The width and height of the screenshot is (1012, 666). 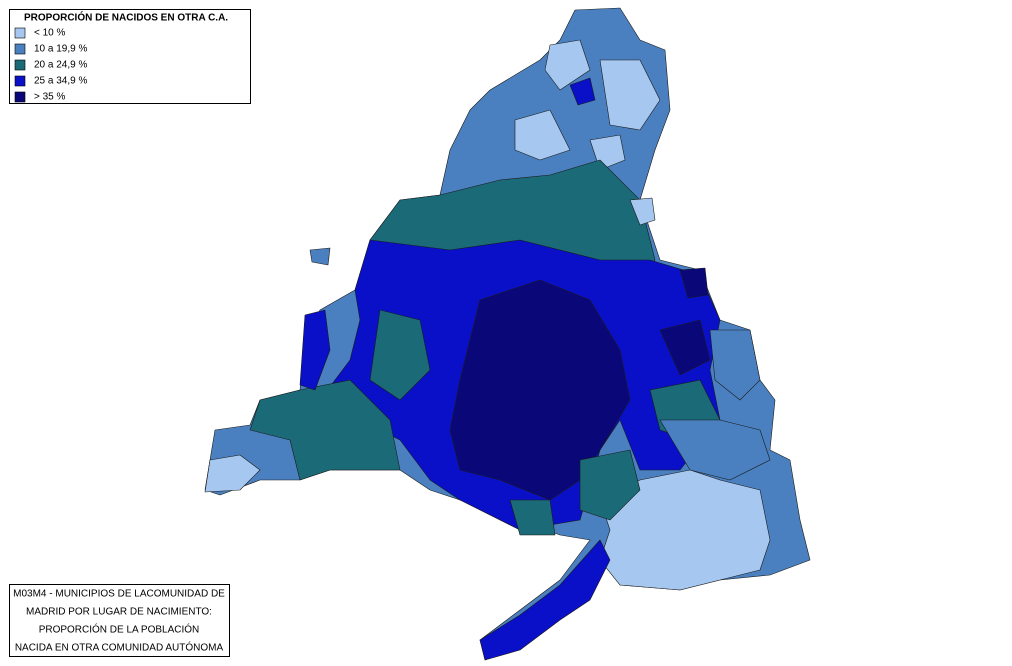 I want to click on caption-line: MADRID POR LUGAR DE NACIMIENTO:, so click(x=119, y=612).